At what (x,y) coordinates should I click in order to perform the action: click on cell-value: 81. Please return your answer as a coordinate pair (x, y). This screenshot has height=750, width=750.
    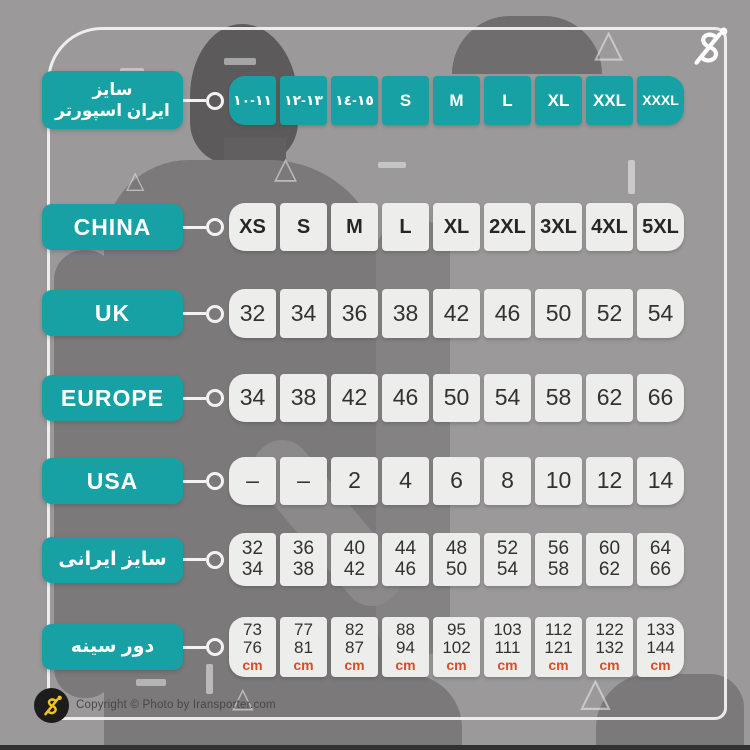
    Looking at the image, I should click on (303, 647).